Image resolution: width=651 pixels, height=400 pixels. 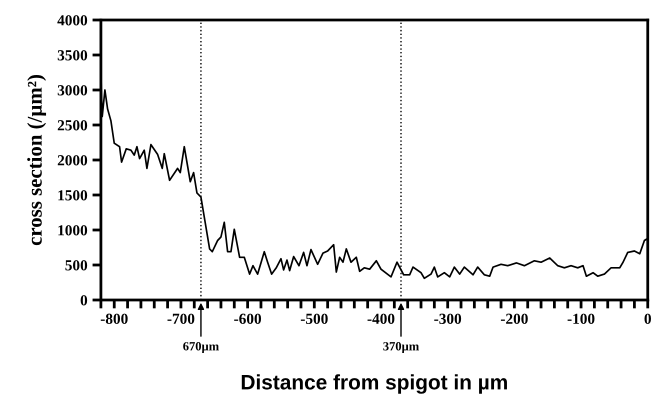 What do you see at coordinates (401, 348) in the screenshot?
I see `ref-line-label: 370µm` at bounding box center [401, 348].